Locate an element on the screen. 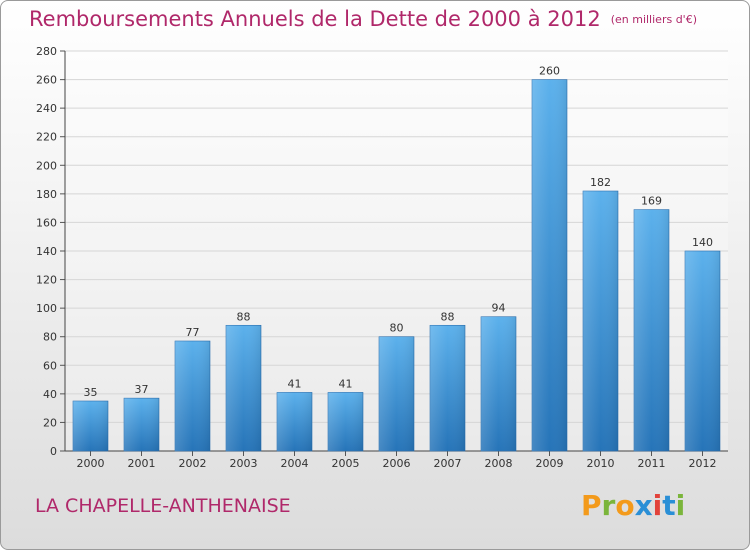 The height and width of the screenshot is (550, 750). x-tick-label: 2003 is located at coordinates (244, 463).